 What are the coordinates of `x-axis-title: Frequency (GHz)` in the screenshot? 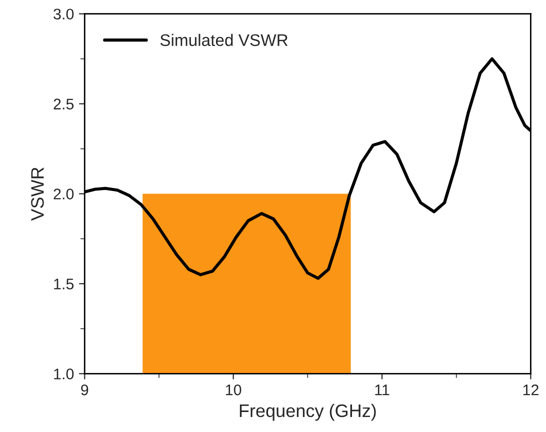 It's located at (308, 412).